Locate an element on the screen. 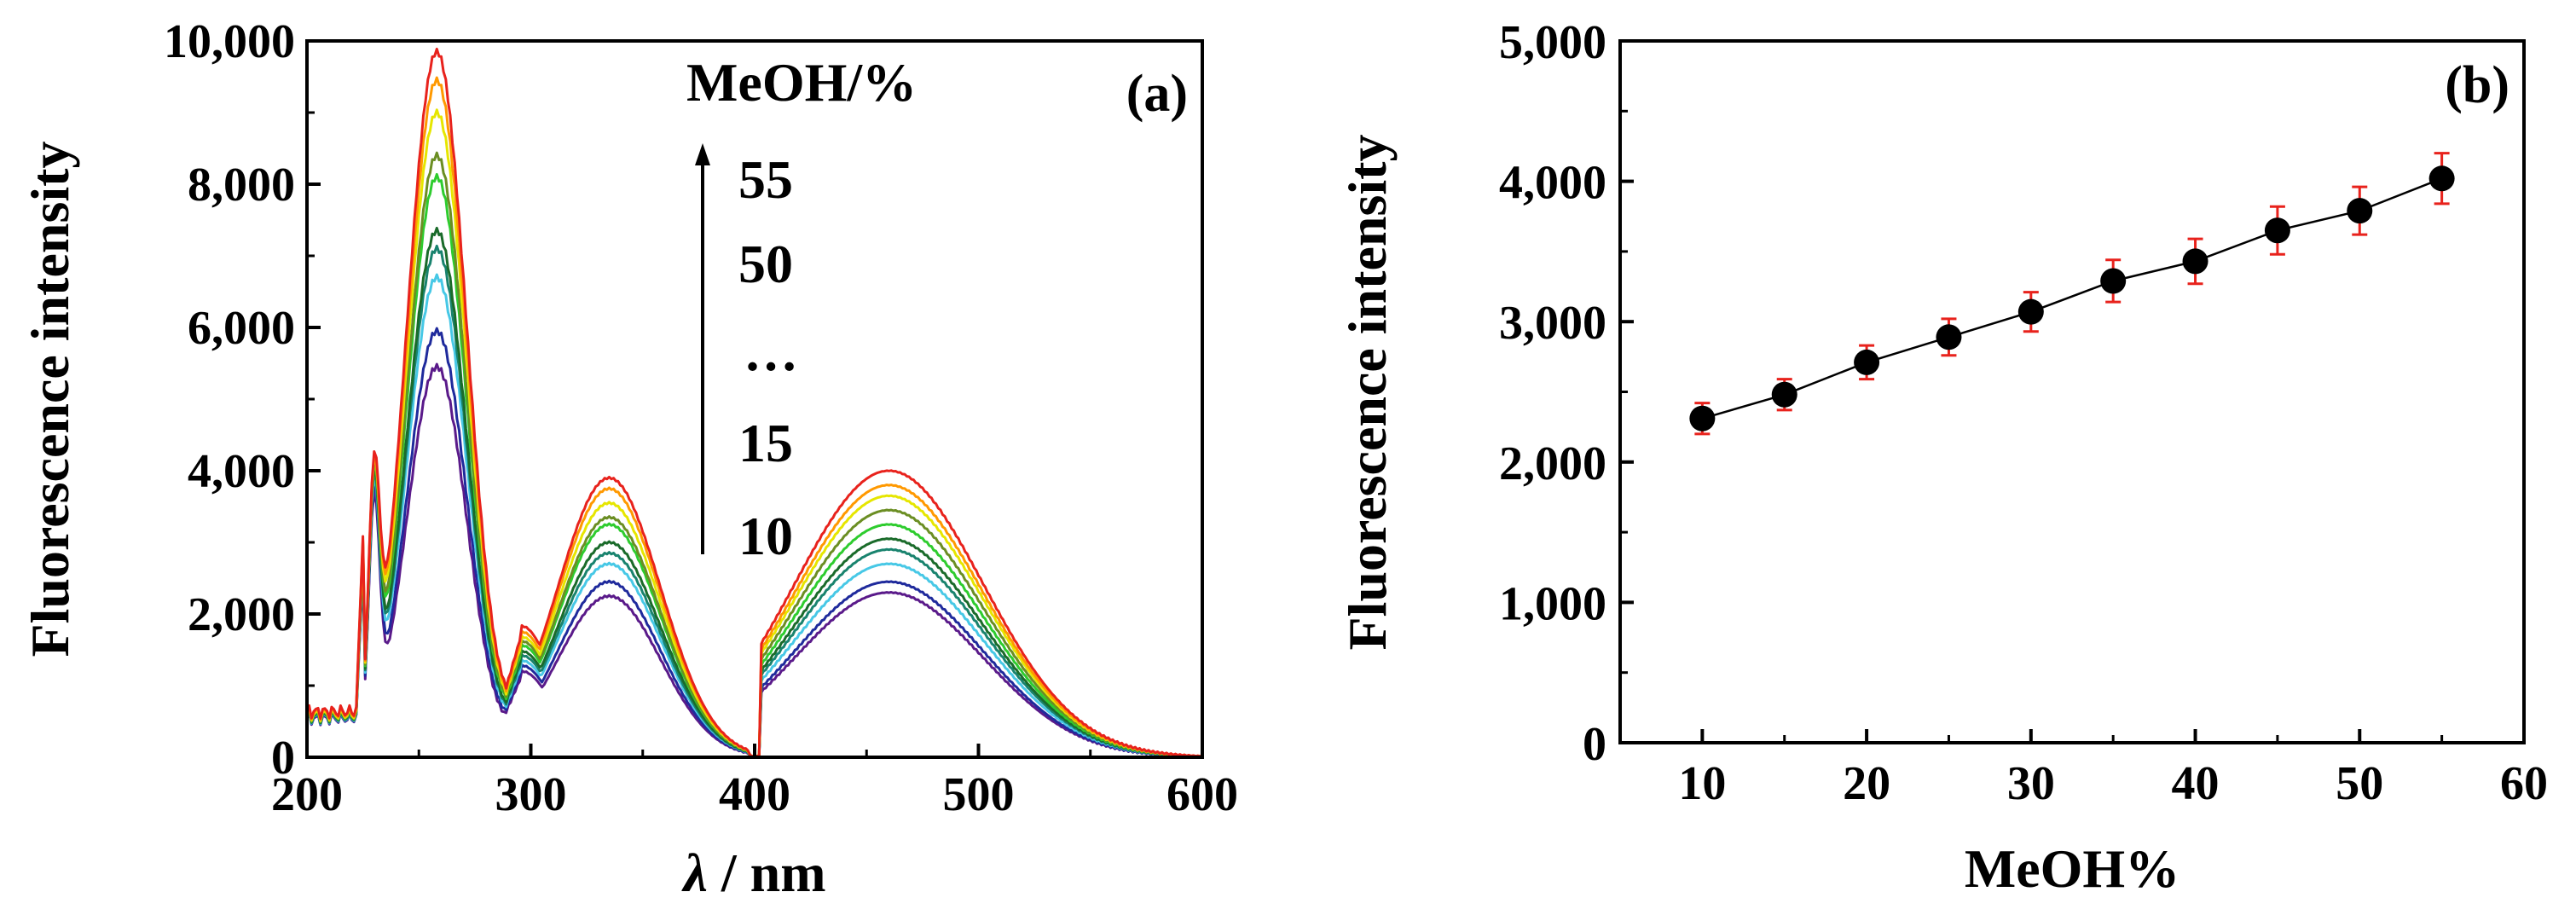 Image resolution: width=2576 pixels, height=915 pixels. panel-b-x-axis-title: MeOH% is located at coordinates (2072, 868).